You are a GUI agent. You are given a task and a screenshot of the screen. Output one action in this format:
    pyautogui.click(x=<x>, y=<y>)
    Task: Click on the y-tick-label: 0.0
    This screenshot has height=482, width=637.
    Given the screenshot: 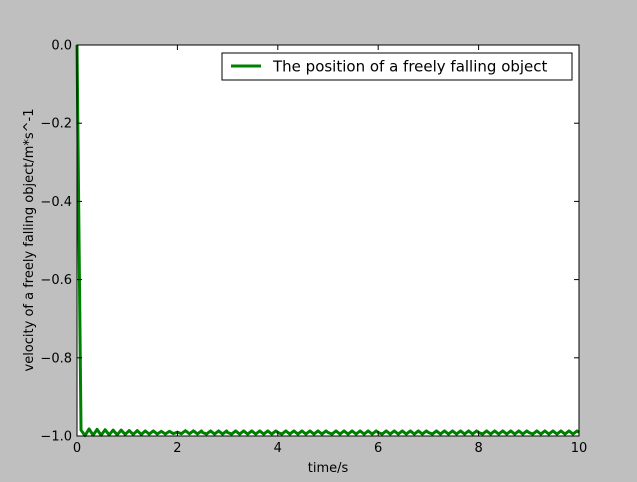 What is the action you would take?
    pyautogui.click(x=61, y=46)
    